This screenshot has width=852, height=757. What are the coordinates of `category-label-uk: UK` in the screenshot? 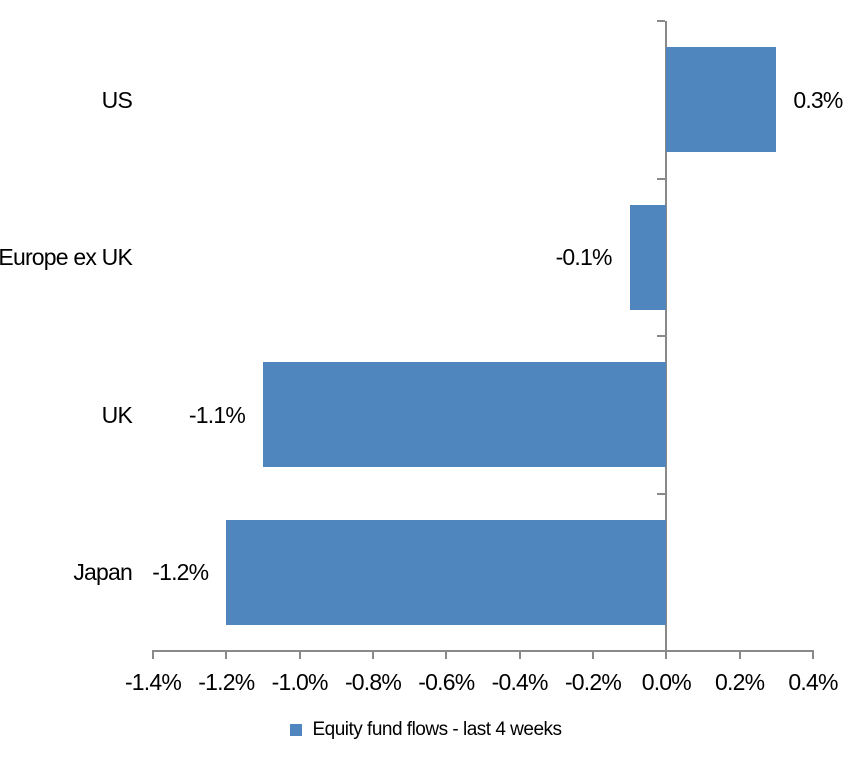 It's located at (117, 414).